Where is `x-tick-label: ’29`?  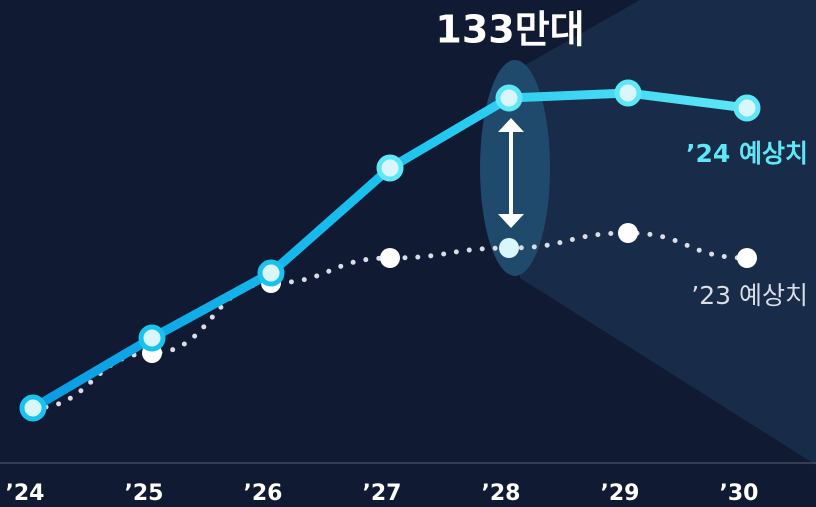
x-tick-label: ’29 is located at coordinates (620, 493).